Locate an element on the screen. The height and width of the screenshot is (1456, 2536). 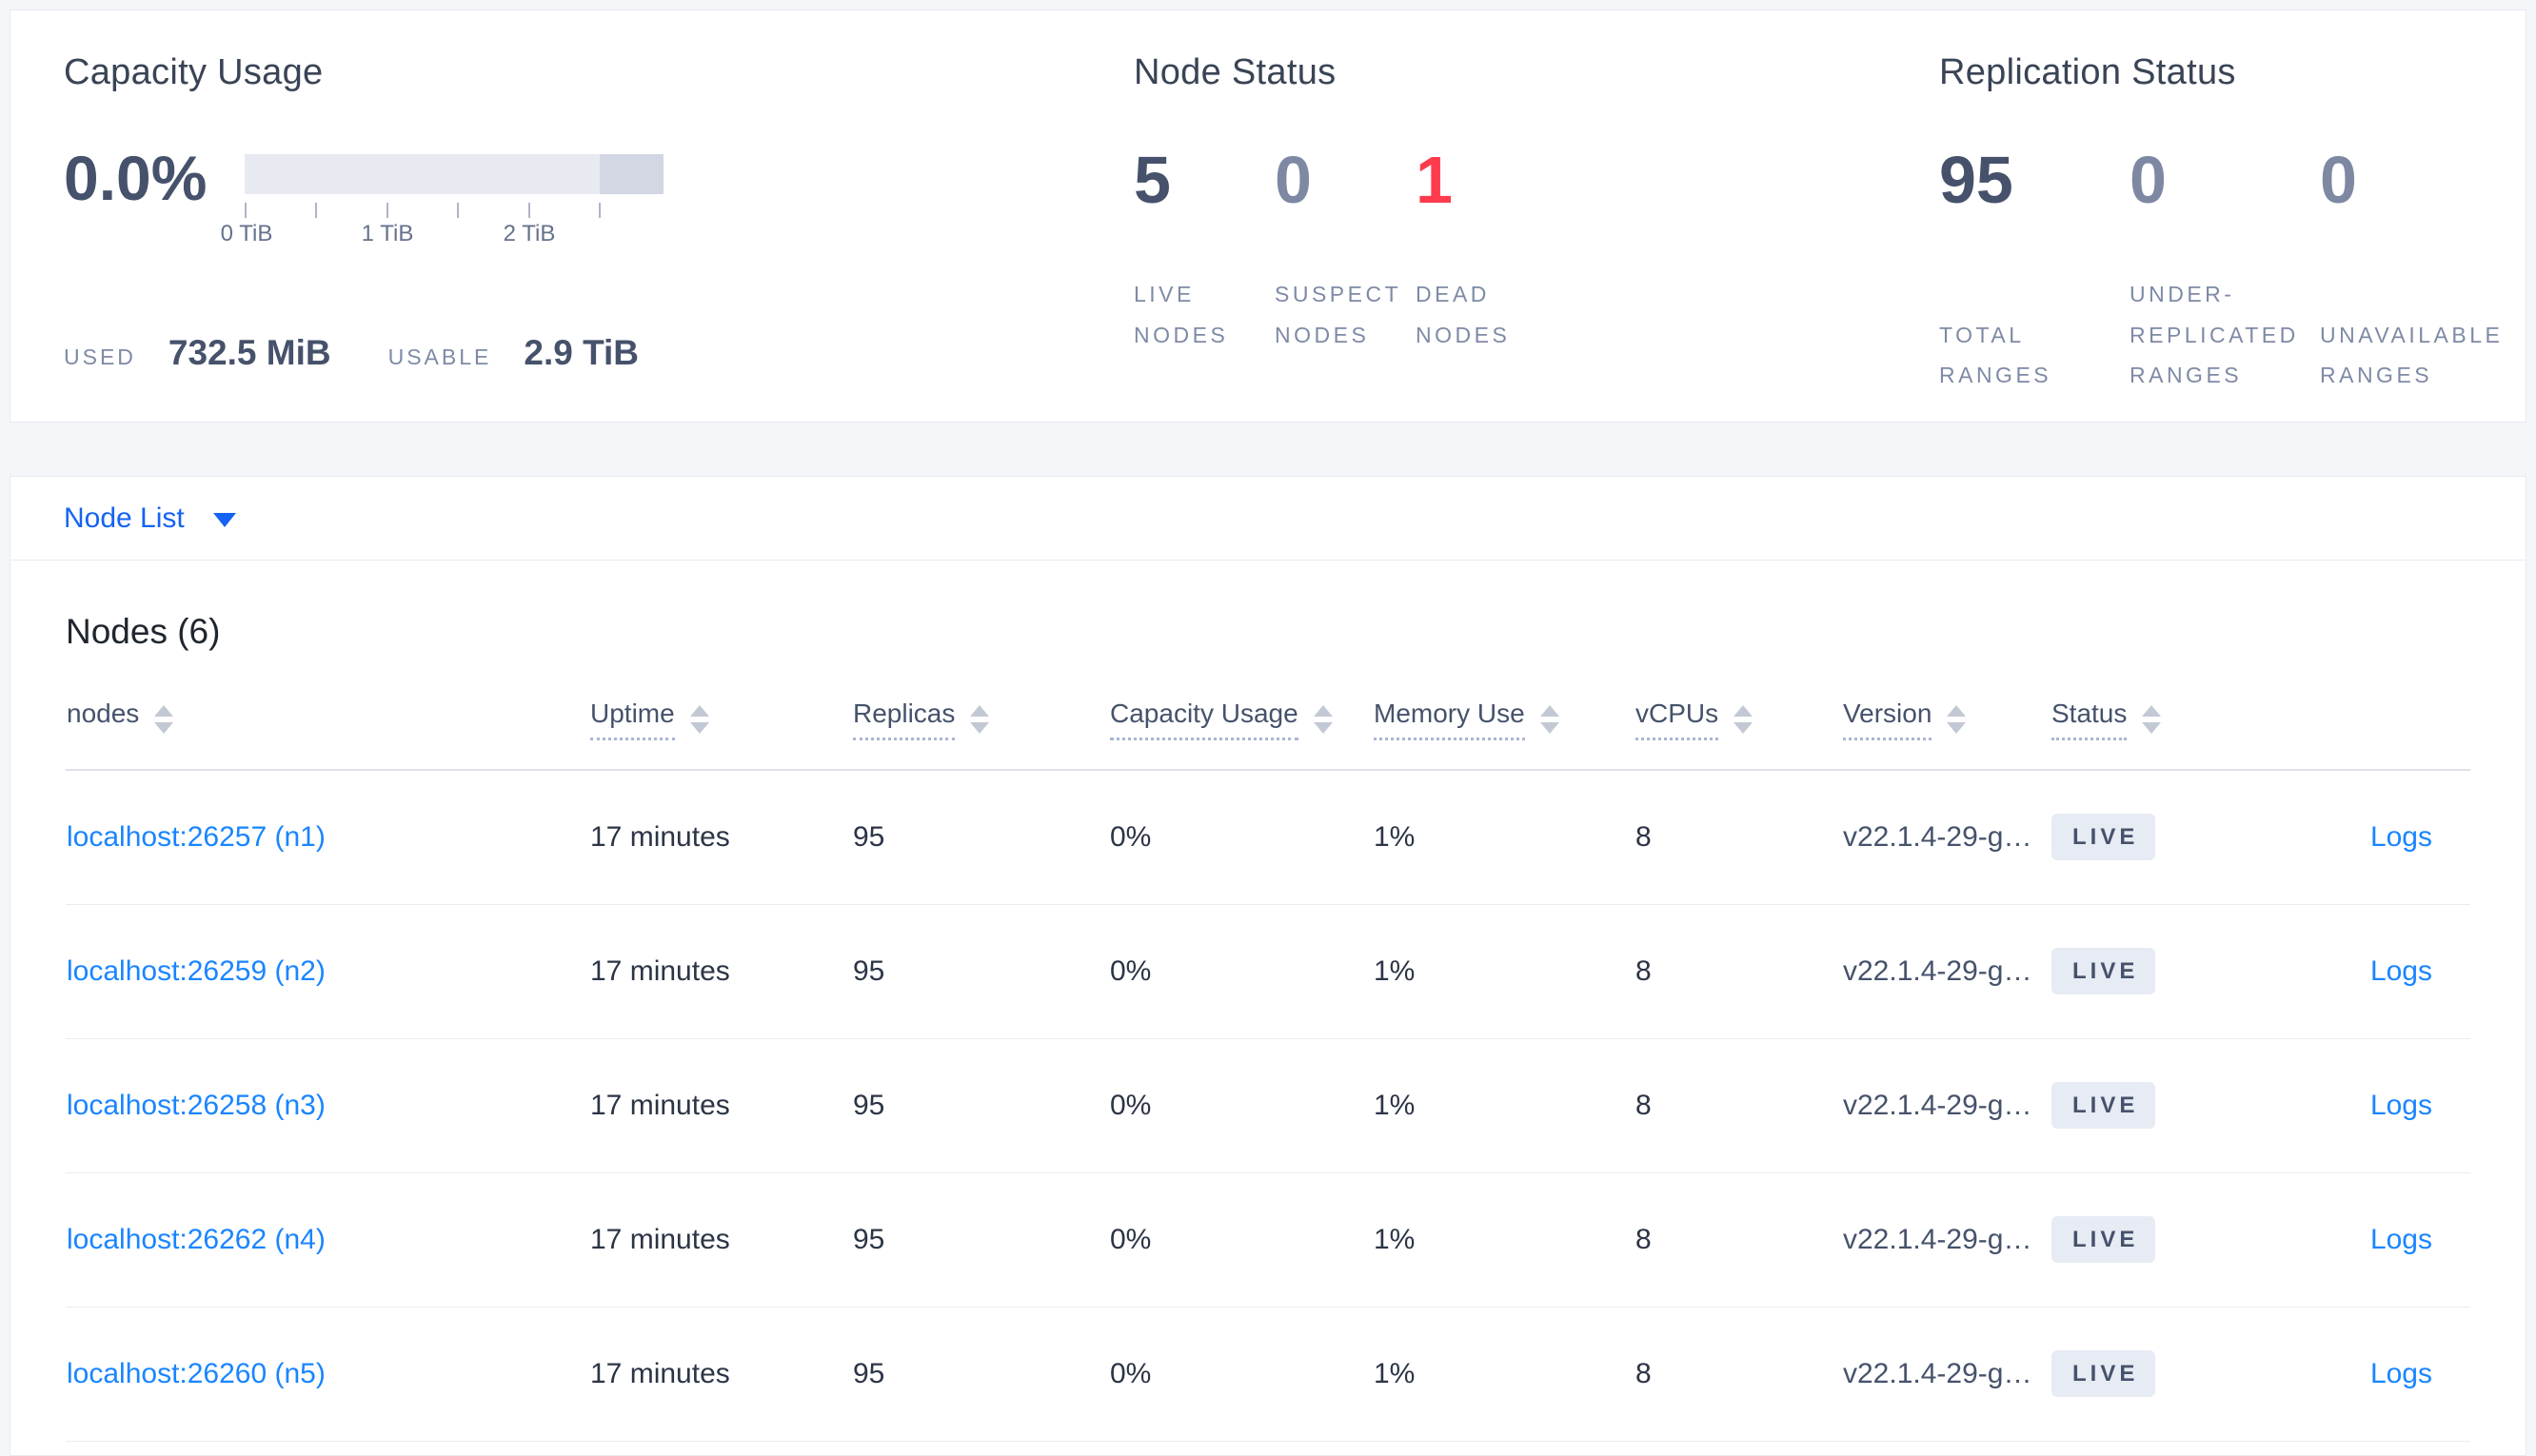
axis-label-1tib: 1 TiB is located at coordinates (387, 233).